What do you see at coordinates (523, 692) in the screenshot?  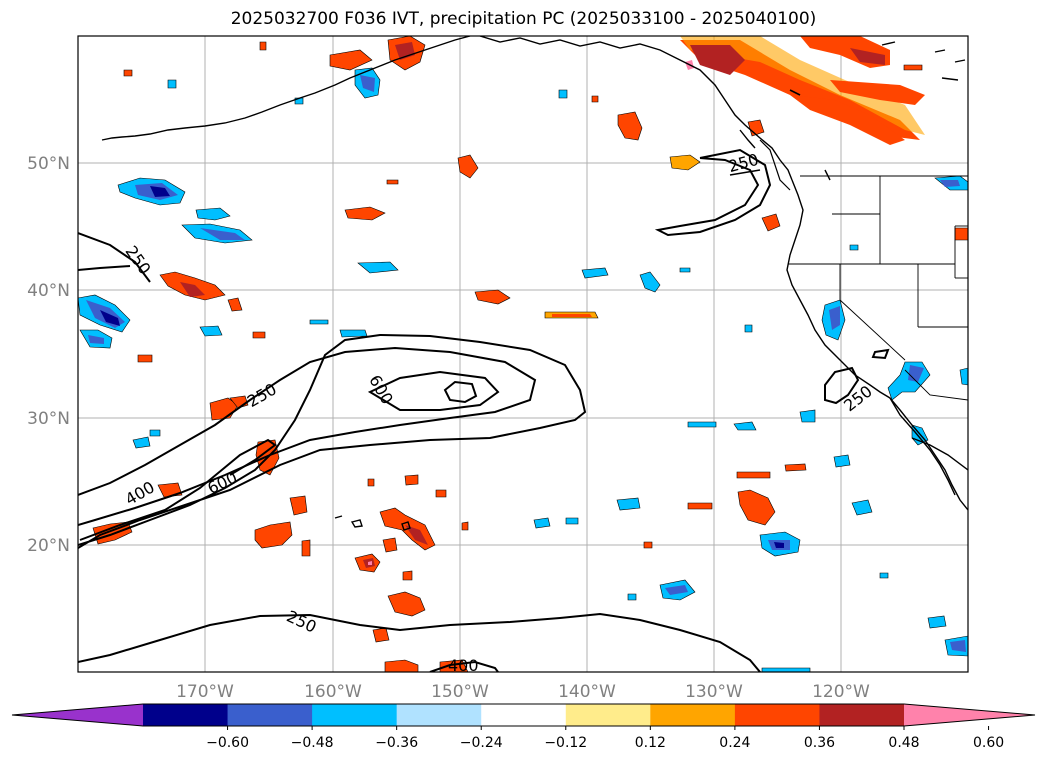 I see `longitude-labels: 170°W 160°W 150°W 140°W 130°W 120°W` at bounding box center [523, 692].